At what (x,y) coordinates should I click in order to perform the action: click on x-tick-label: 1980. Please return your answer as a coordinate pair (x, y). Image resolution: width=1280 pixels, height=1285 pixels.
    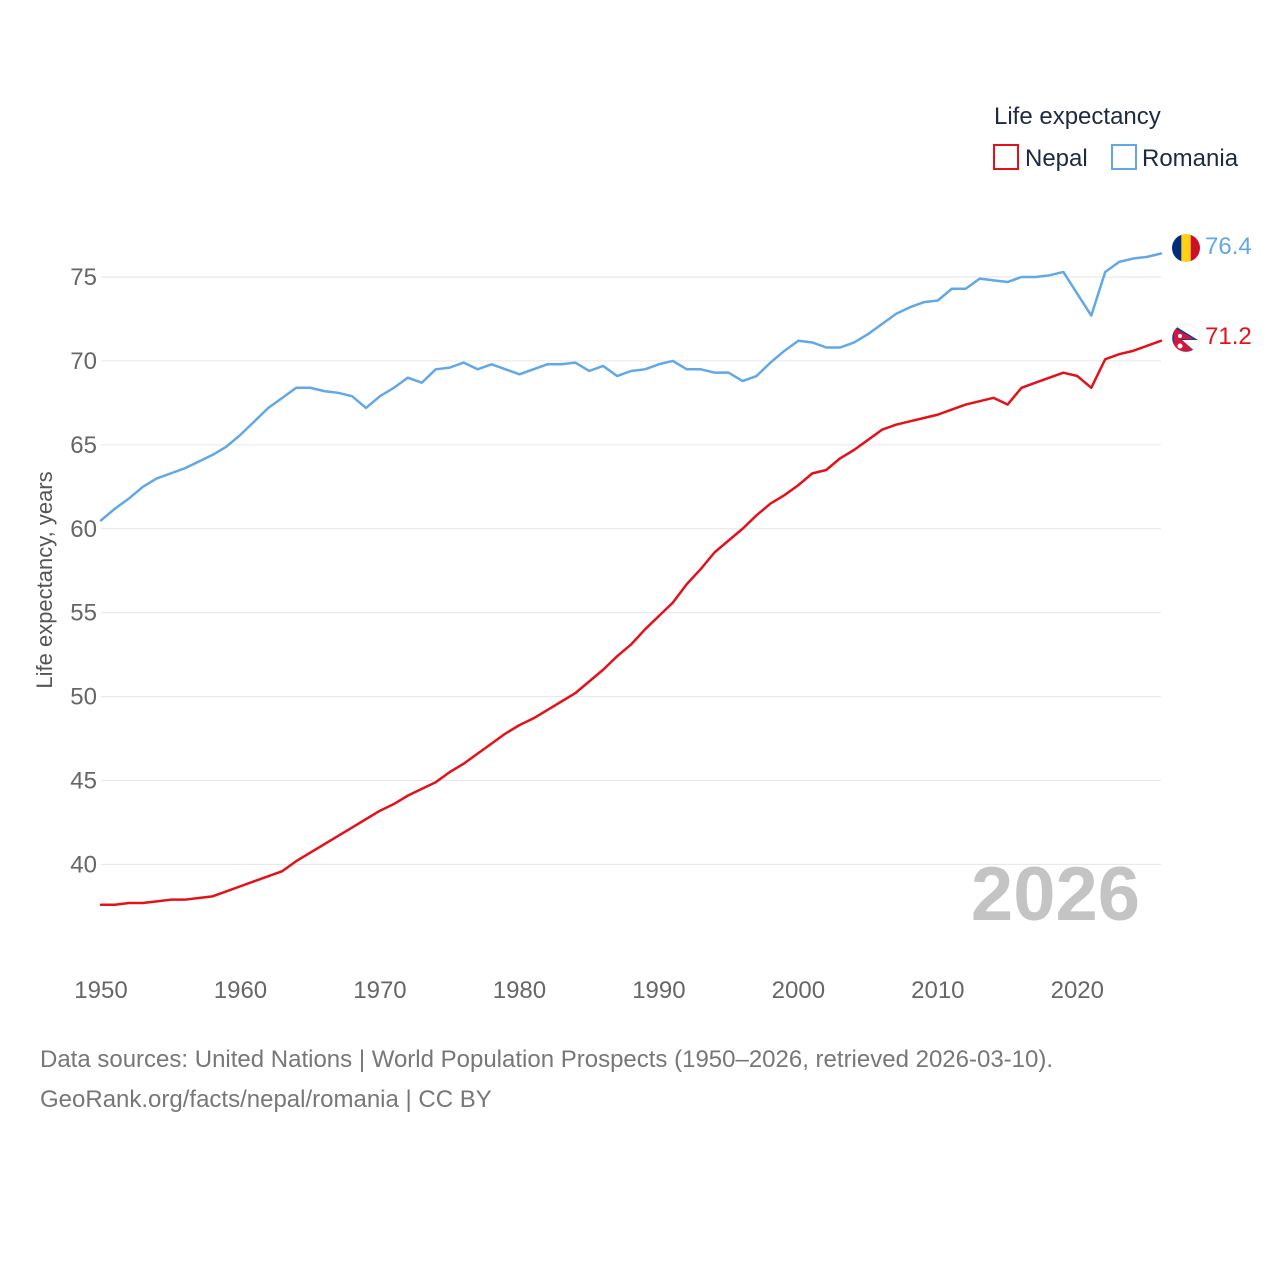
    Looking at the image, I should click on (519, 990).